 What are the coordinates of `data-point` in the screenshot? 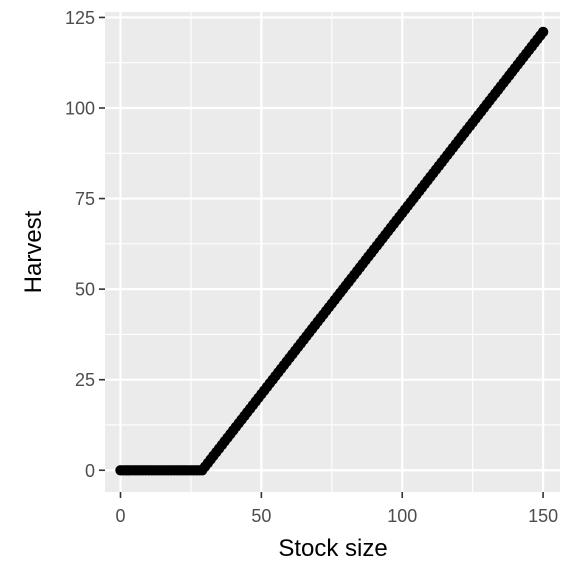 It's located at (543, 32).